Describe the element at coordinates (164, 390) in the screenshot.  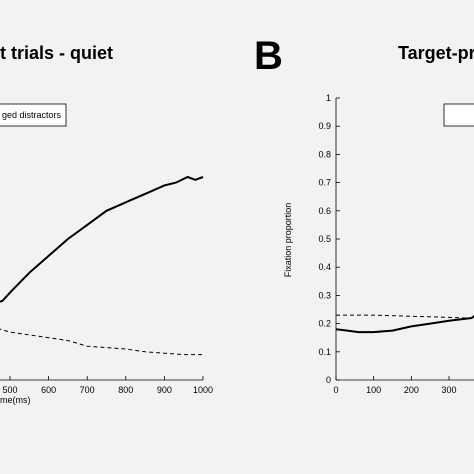
I see `panel-a-x-tick-label: 900` at that location.